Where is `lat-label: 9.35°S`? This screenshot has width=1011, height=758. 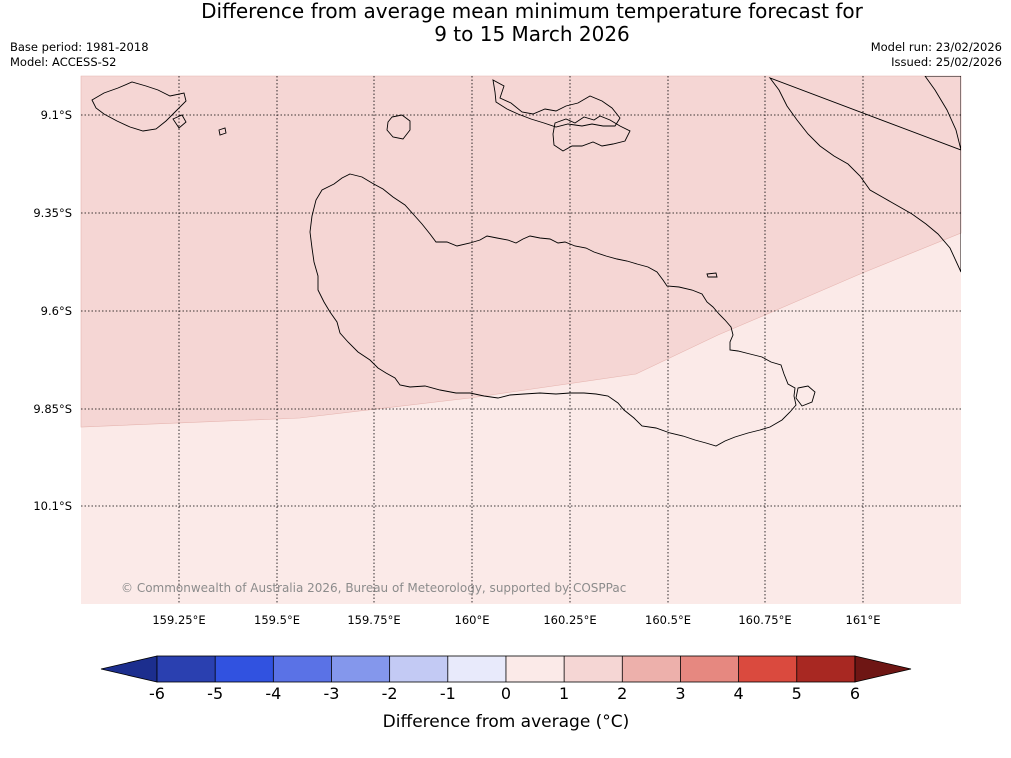 lat-label: 9.35°S is located at coordinates (52, 213).